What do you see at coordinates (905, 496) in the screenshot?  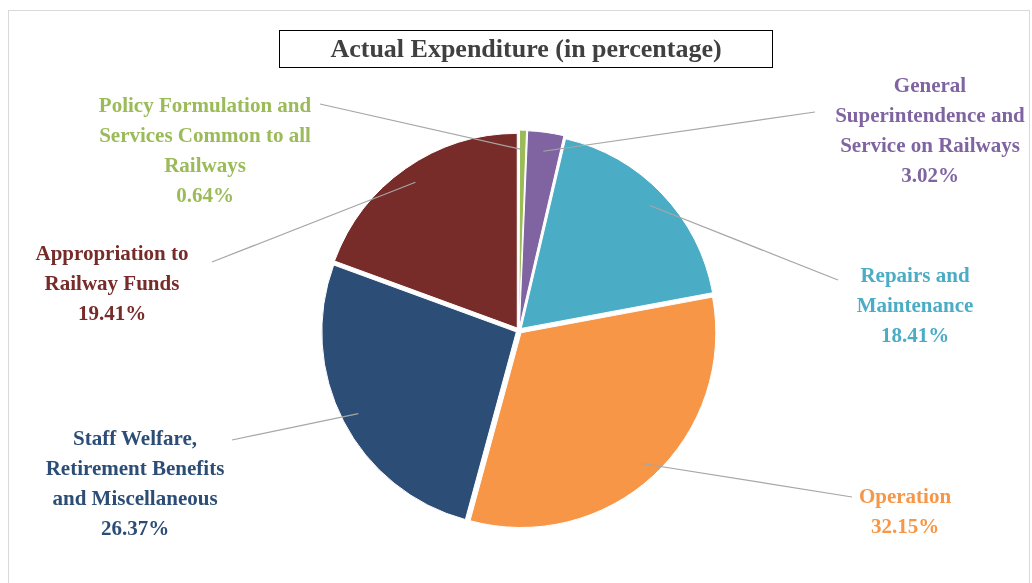 I see `slice-label: Operation` at bounding box center [905, 496].